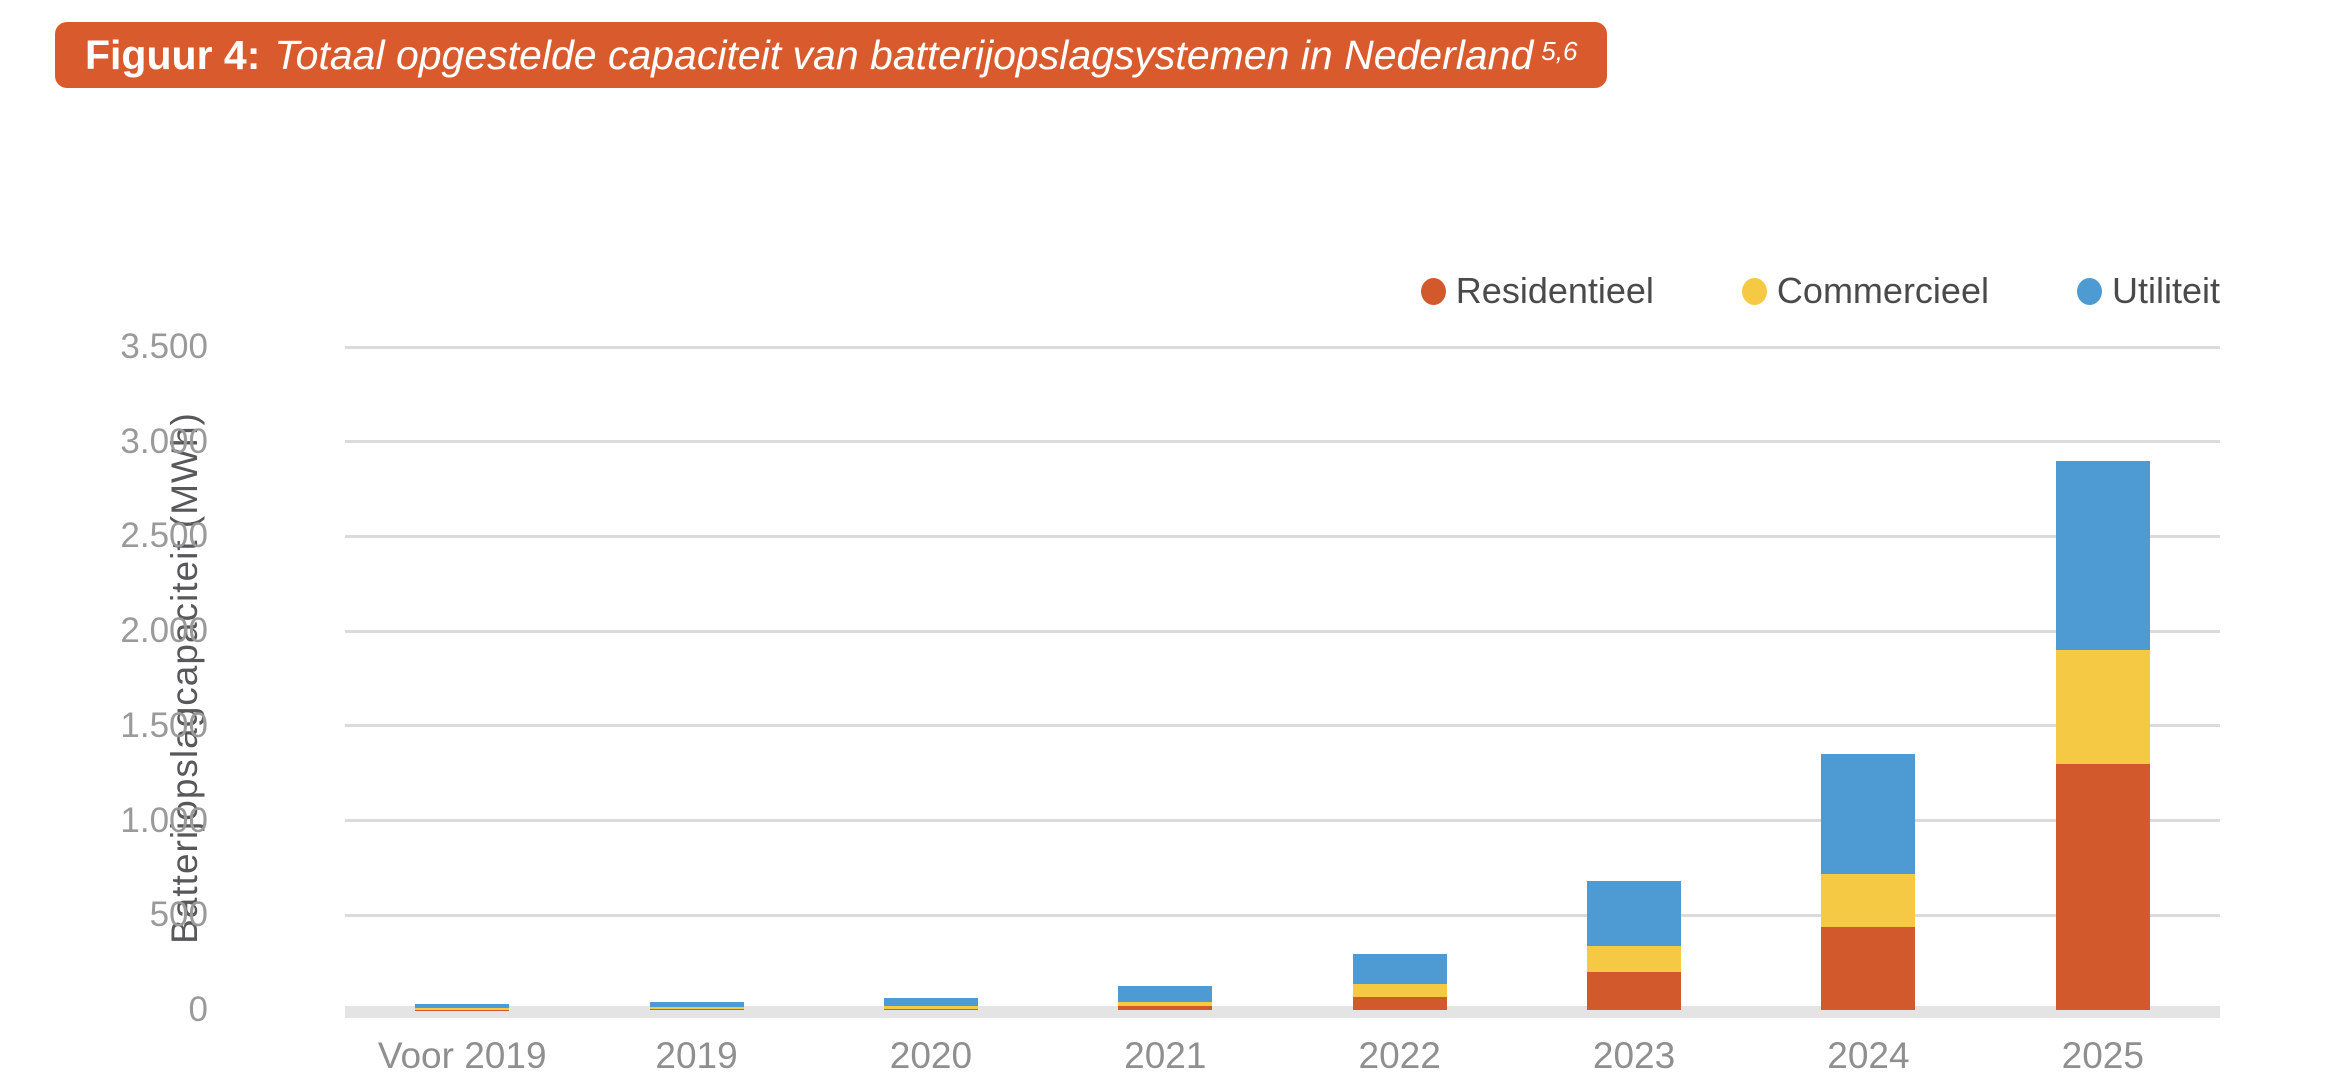  What do you see at coordinates (1282, 820) in the screenshot?
I see `gridline-1.000` at bounding box center [1282, 820].